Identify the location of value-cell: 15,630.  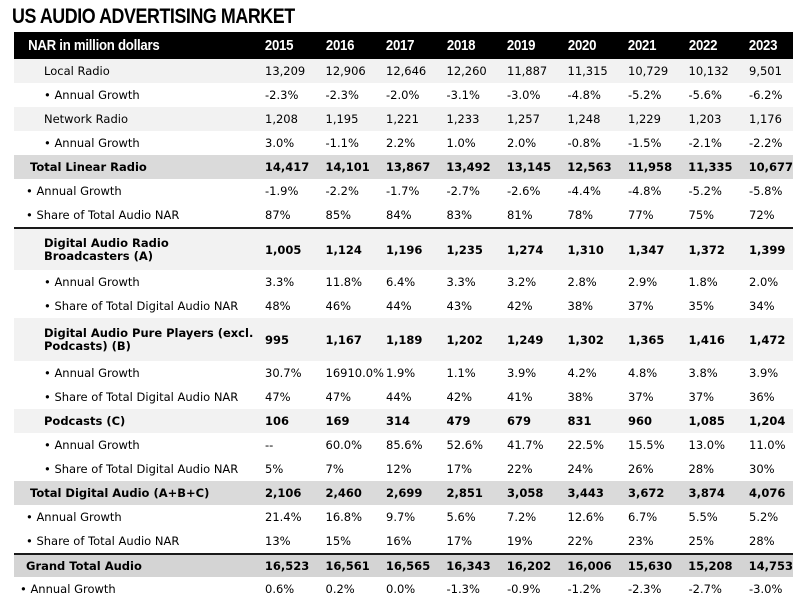
(650, 566).